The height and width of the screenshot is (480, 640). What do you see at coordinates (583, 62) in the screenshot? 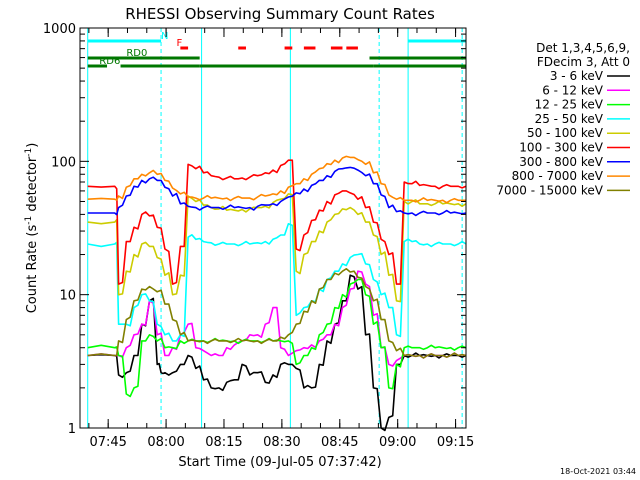
I see `legend-header-decimation: FDecim 3, Att 0` at bounding box center [583, 62].